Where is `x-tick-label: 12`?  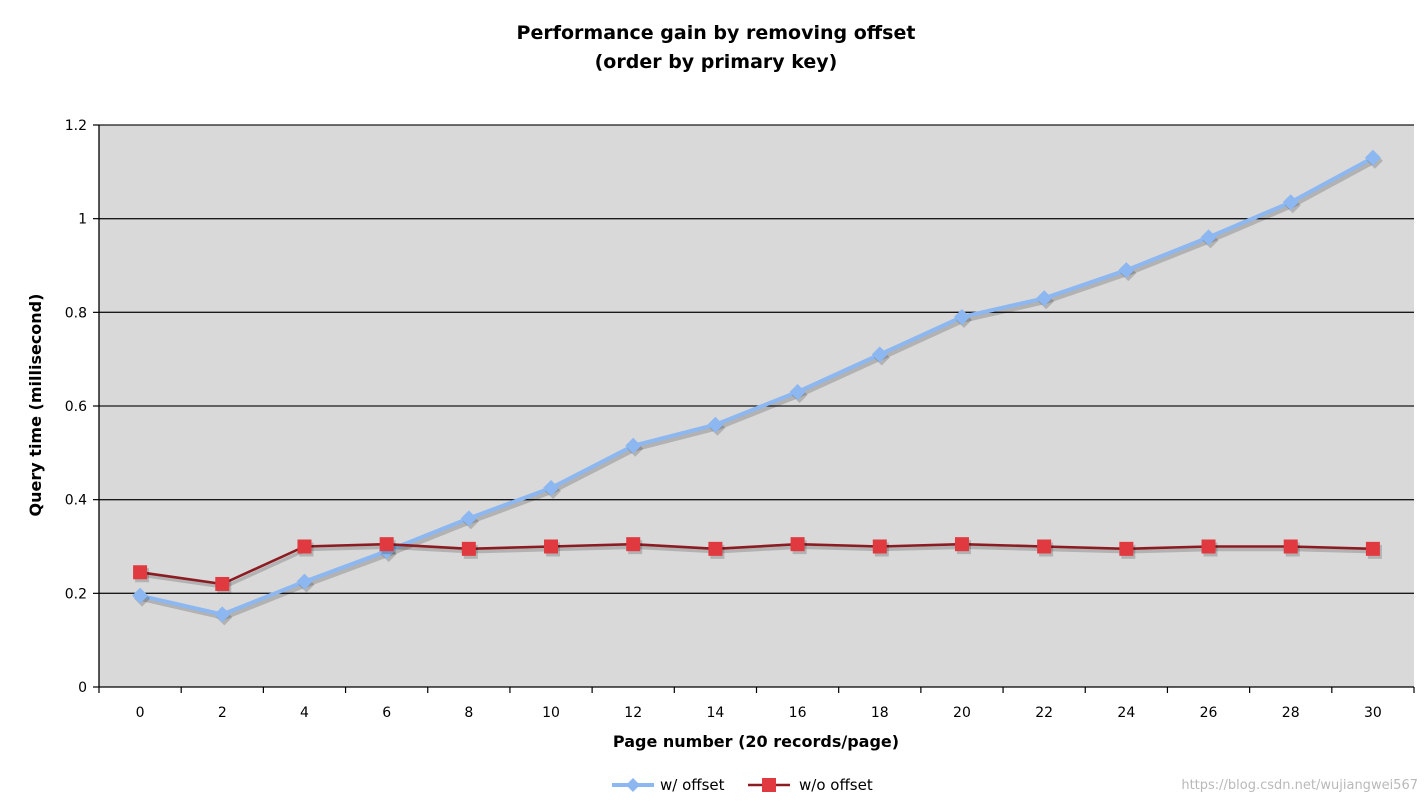 x-tick-label: 12 is located at coordinates (633, 713).